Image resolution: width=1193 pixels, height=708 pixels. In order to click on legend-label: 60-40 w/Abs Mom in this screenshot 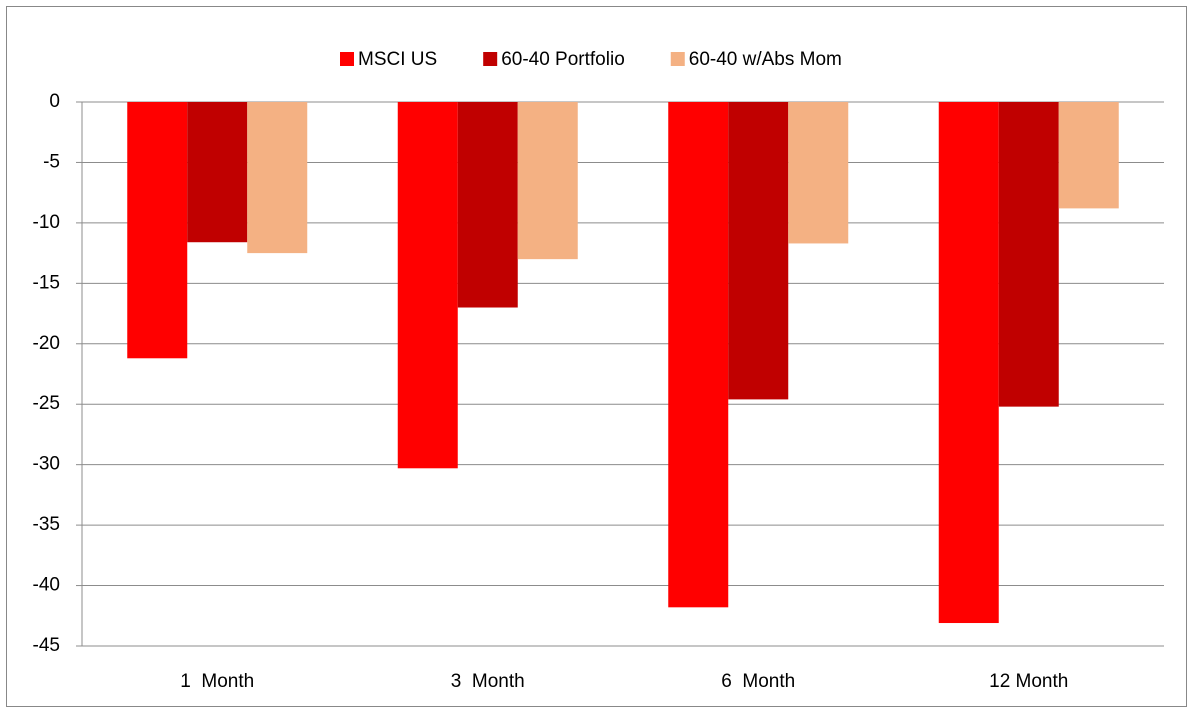, I will do `click(765, 59)`.